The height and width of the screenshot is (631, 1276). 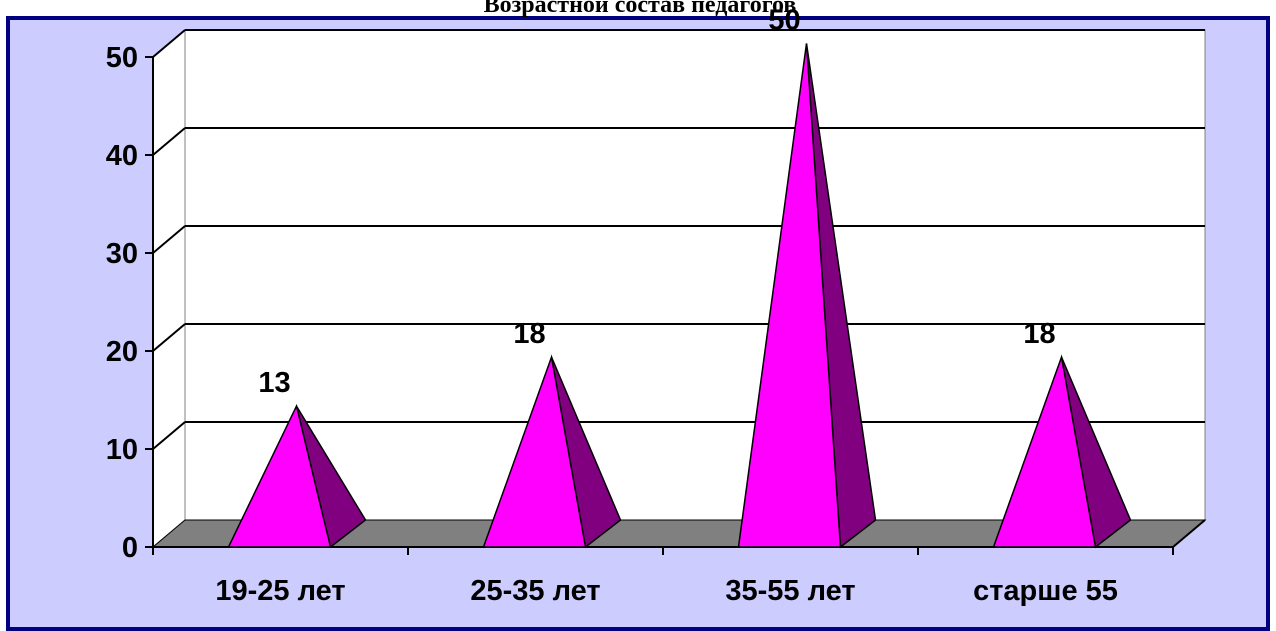 I want to click on floor-edge, so click(x=1189, y=533).